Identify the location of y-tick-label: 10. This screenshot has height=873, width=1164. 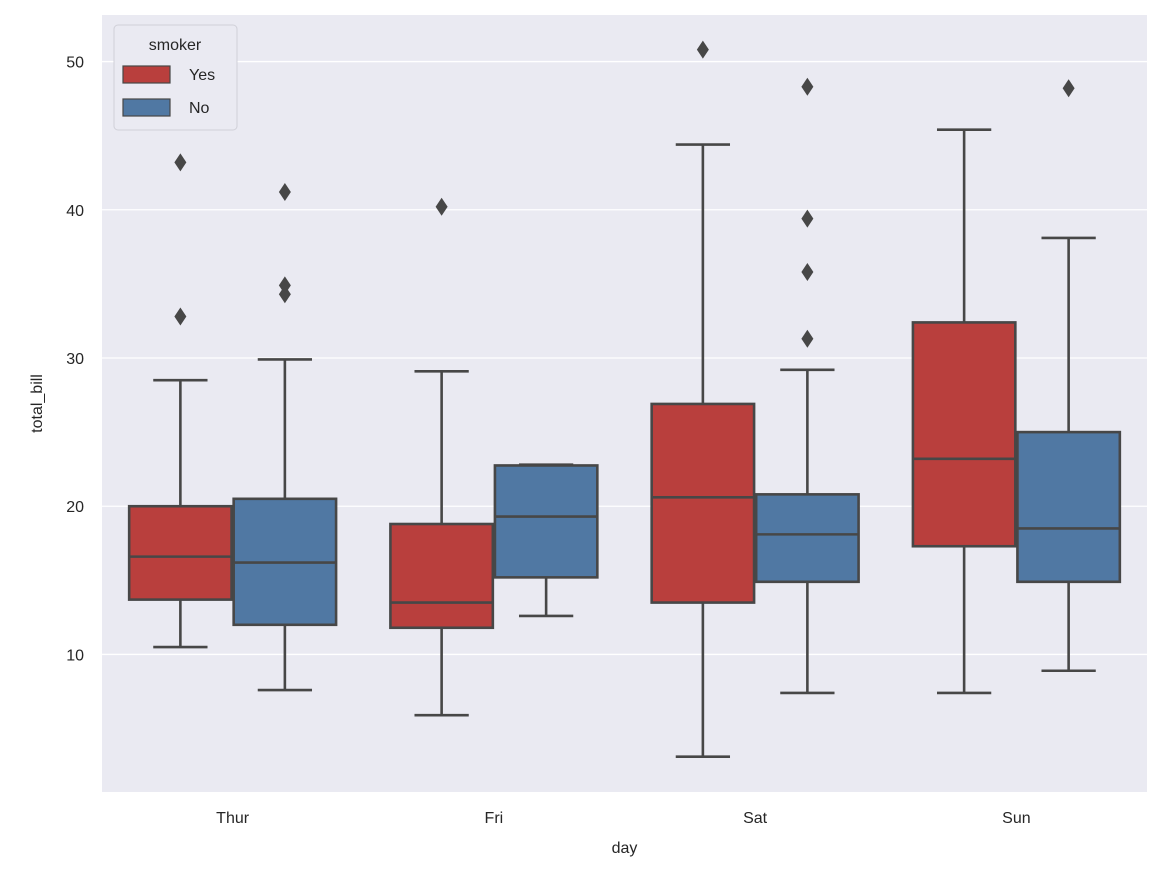
(75, 655).